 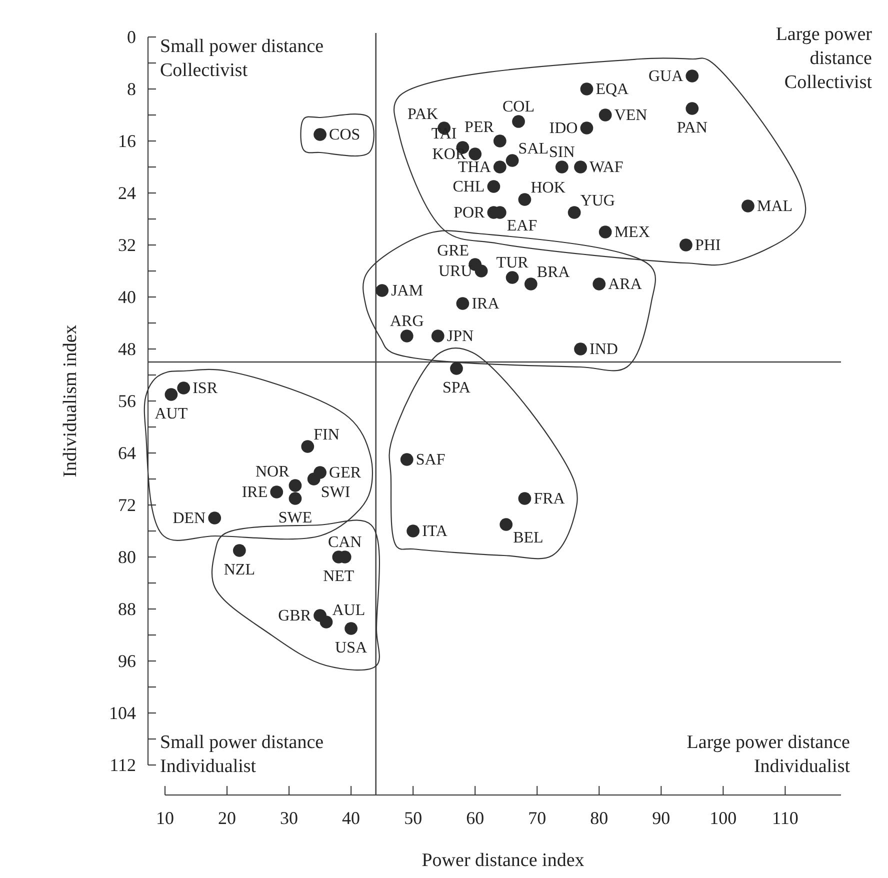 I want to click on y-tick-label: 112, so click(x=123, y=764).